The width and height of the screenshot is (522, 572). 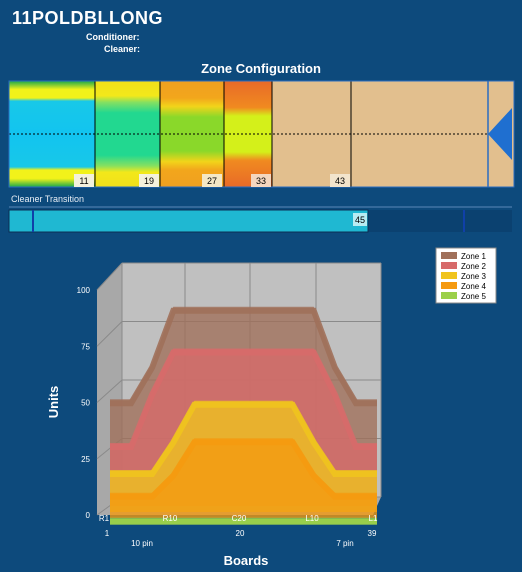 I want to click on legend-label: Zone 5, so click(x=473, y=296).